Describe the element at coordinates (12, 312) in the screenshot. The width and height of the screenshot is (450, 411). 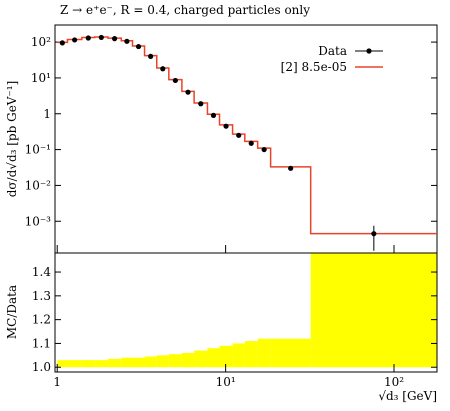
I see `ratio-y-label: MC/Data` at that location.